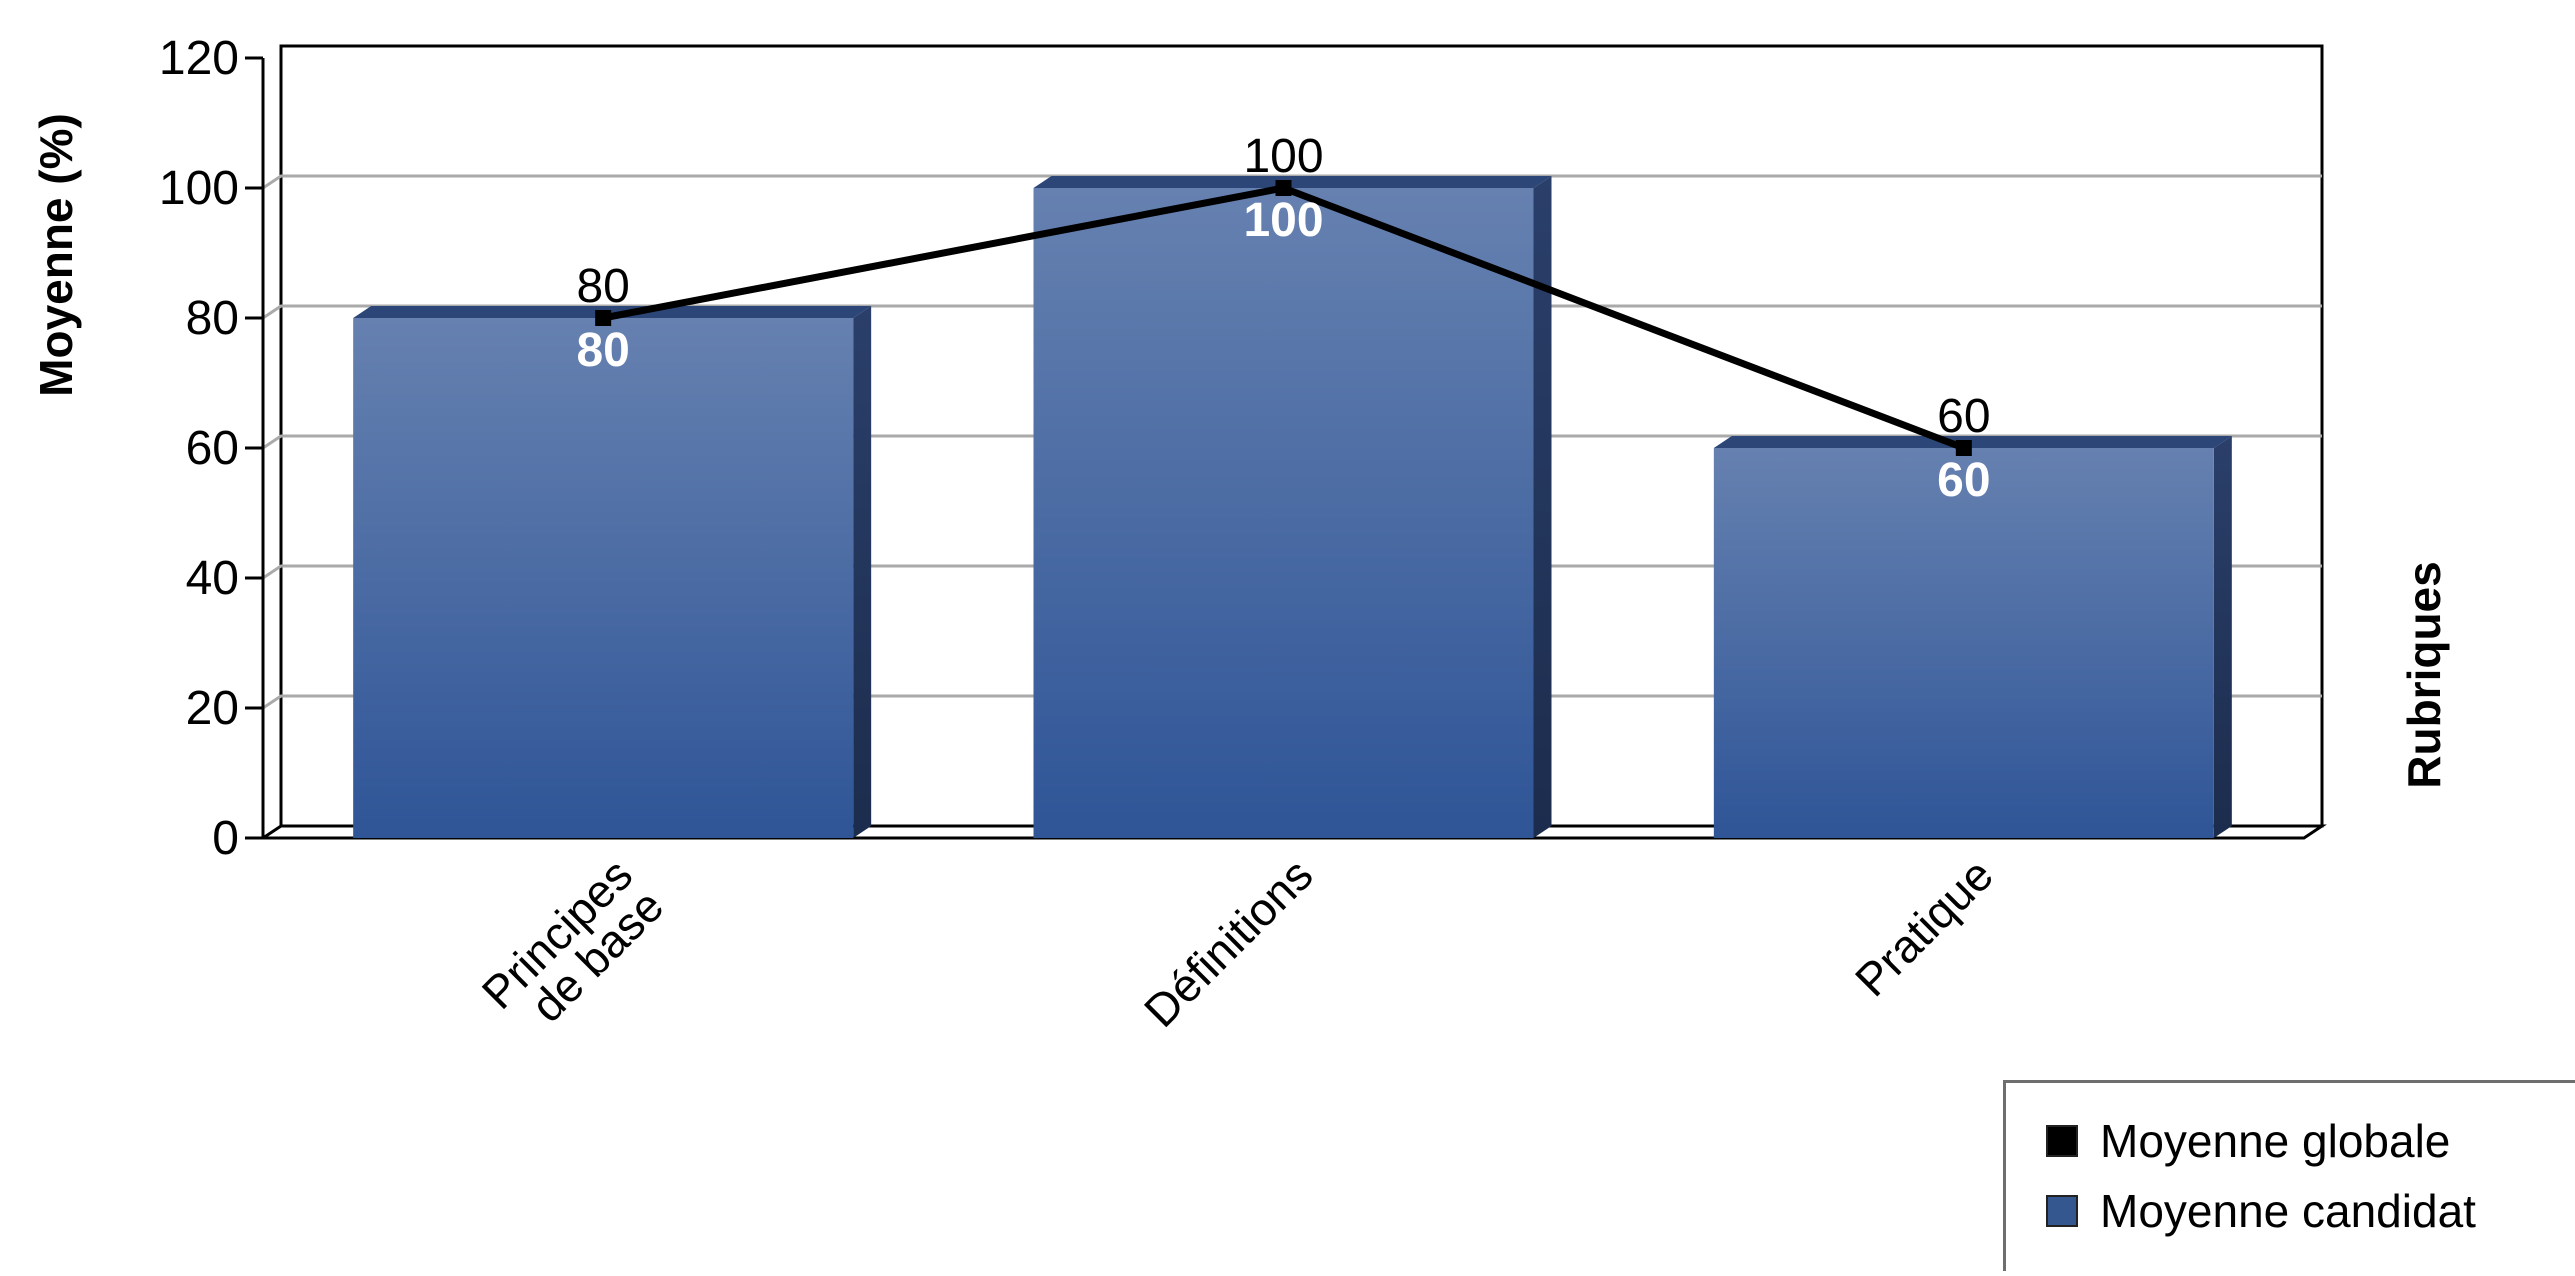  I want to click on legend-item-moyenne-candidat: Moyenne candidat, so click(2261, 1211).